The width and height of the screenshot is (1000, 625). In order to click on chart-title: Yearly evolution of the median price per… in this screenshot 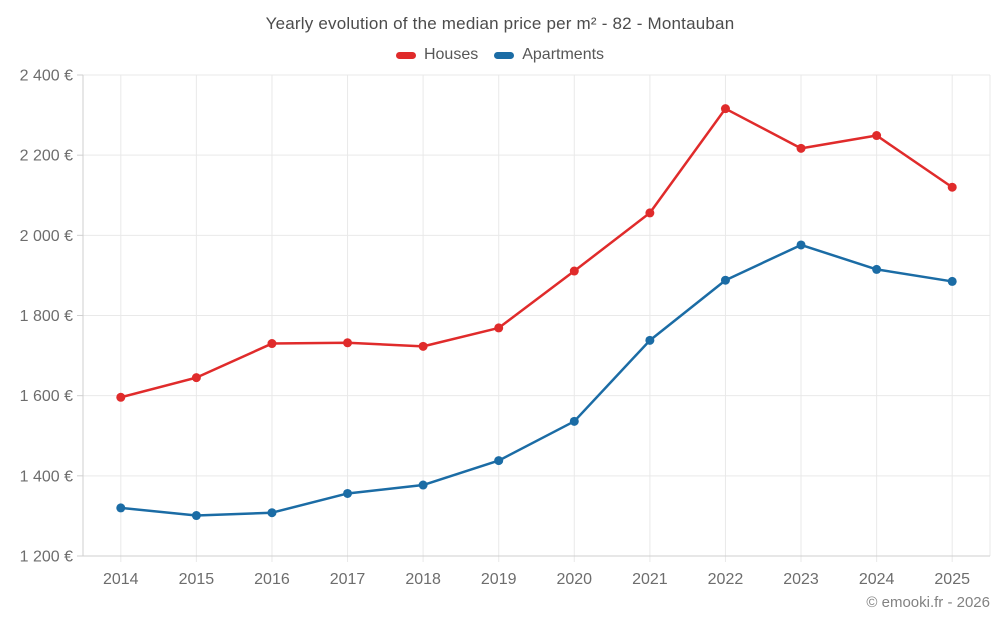, I will do `click(500, 23)`.